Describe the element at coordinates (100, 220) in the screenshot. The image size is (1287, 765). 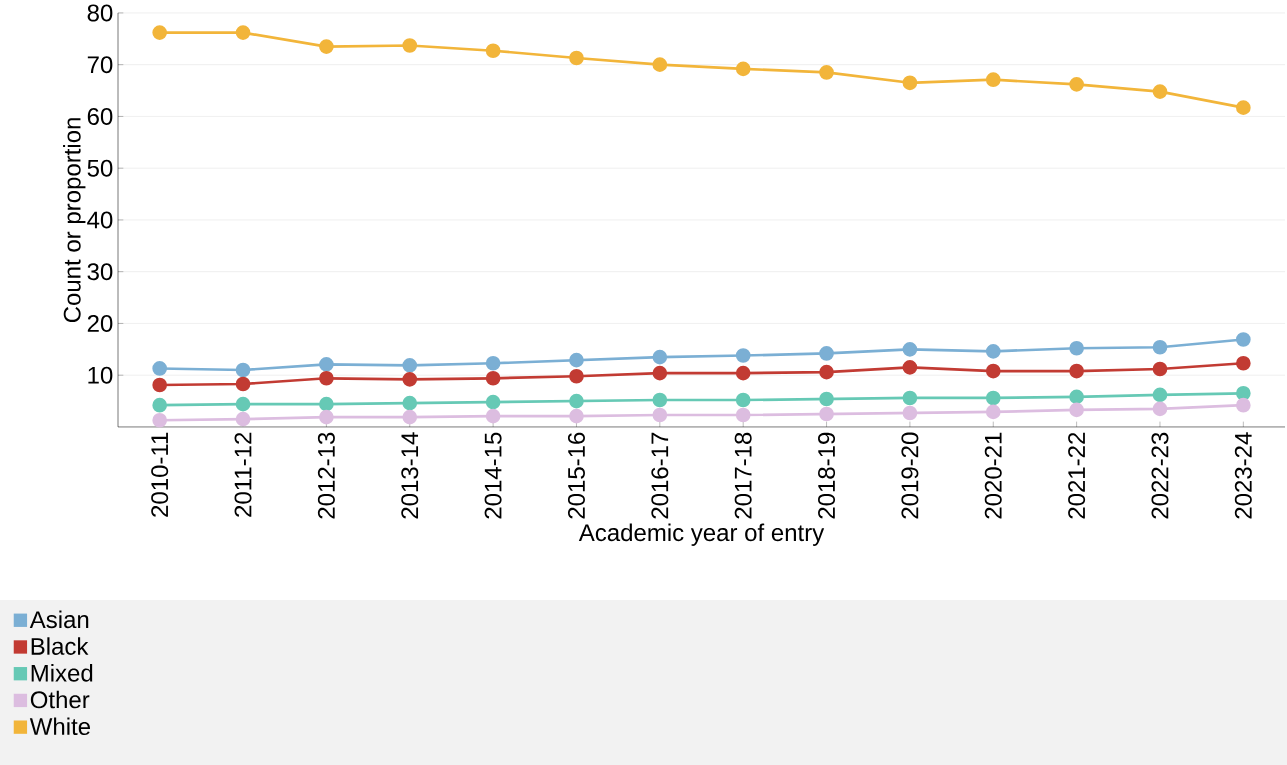
I see `y-tick-label: 40` at that location.